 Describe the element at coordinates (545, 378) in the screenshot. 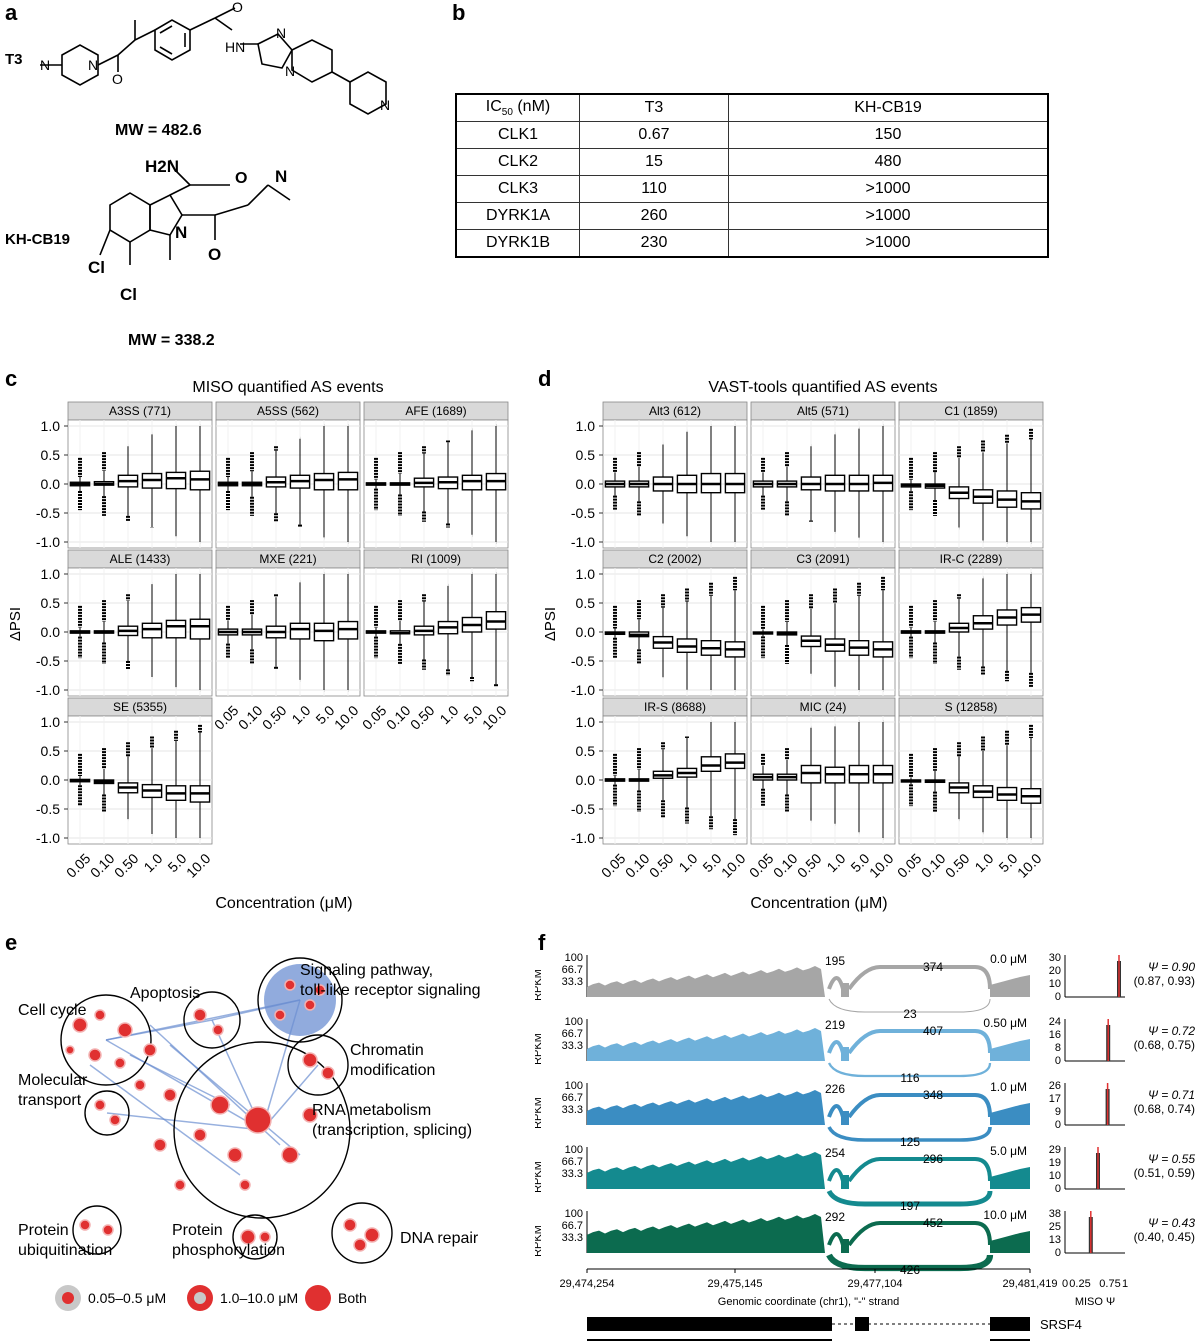

I see `panel-label-d: d` at that location.